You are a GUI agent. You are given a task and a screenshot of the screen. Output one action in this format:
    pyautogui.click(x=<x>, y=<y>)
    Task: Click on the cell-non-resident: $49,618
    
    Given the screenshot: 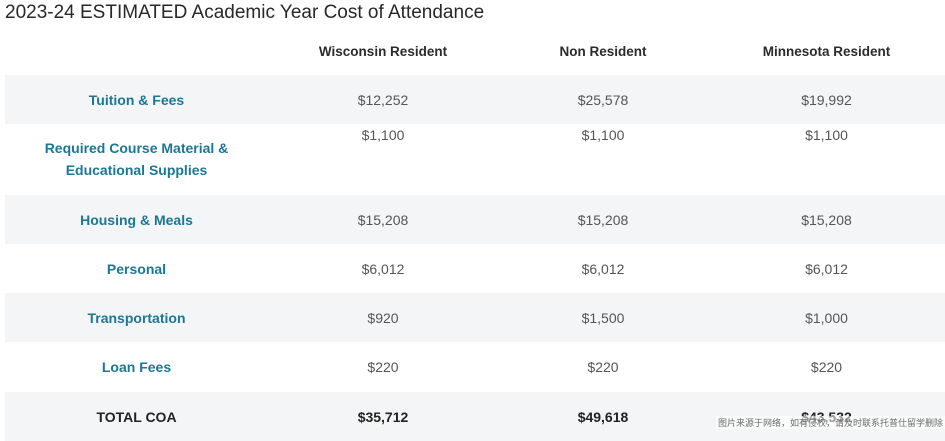 What is the action you would take?
    pyautogui.click(x=603, y=416)
    